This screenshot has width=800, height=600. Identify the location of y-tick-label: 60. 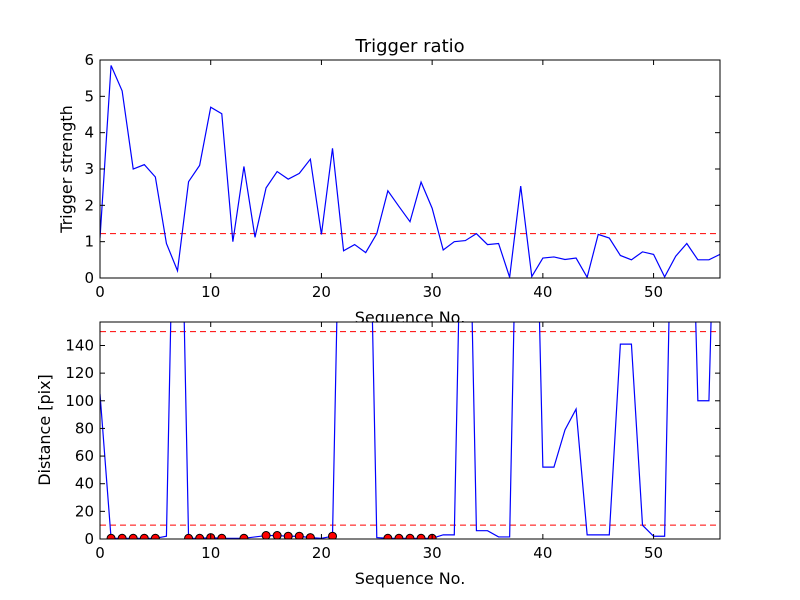
(84, 456).